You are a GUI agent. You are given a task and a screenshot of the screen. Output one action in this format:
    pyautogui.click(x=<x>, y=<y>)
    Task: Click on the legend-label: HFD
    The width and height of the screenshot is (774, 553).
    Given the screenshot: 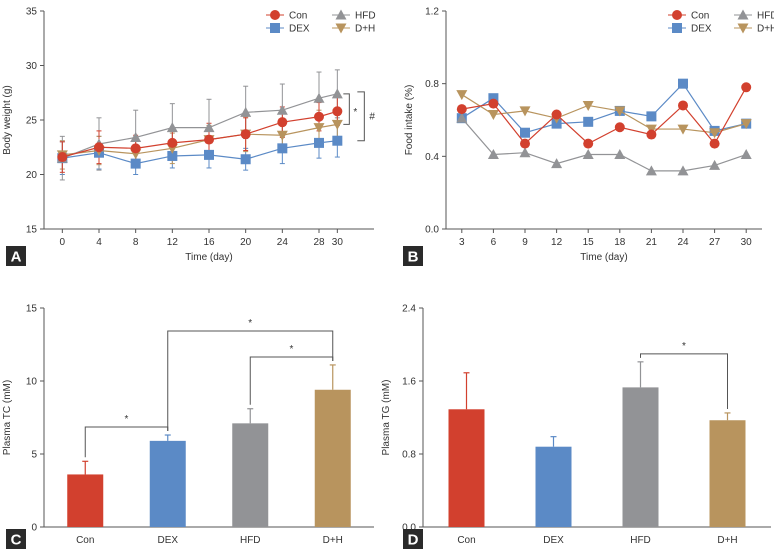 What is the action you would take?
    pyautogui.click(x=765, y=16)
    